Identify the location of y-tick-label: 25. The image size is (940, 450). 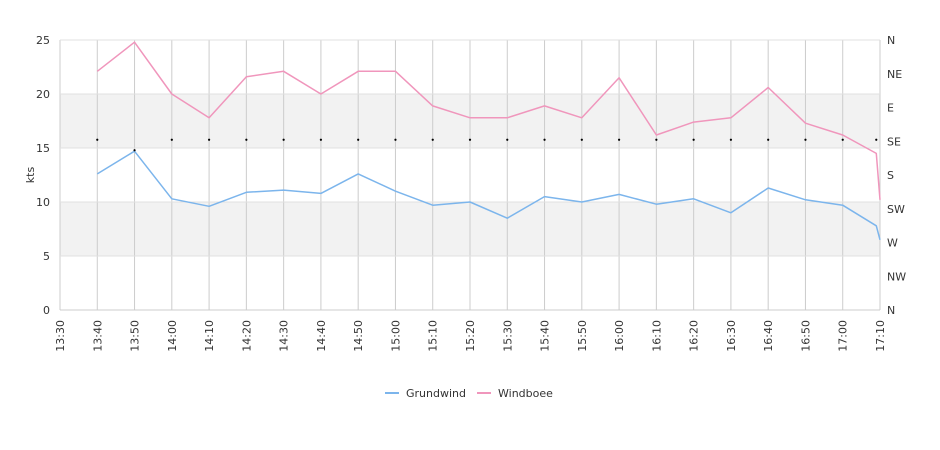
(43, 40).